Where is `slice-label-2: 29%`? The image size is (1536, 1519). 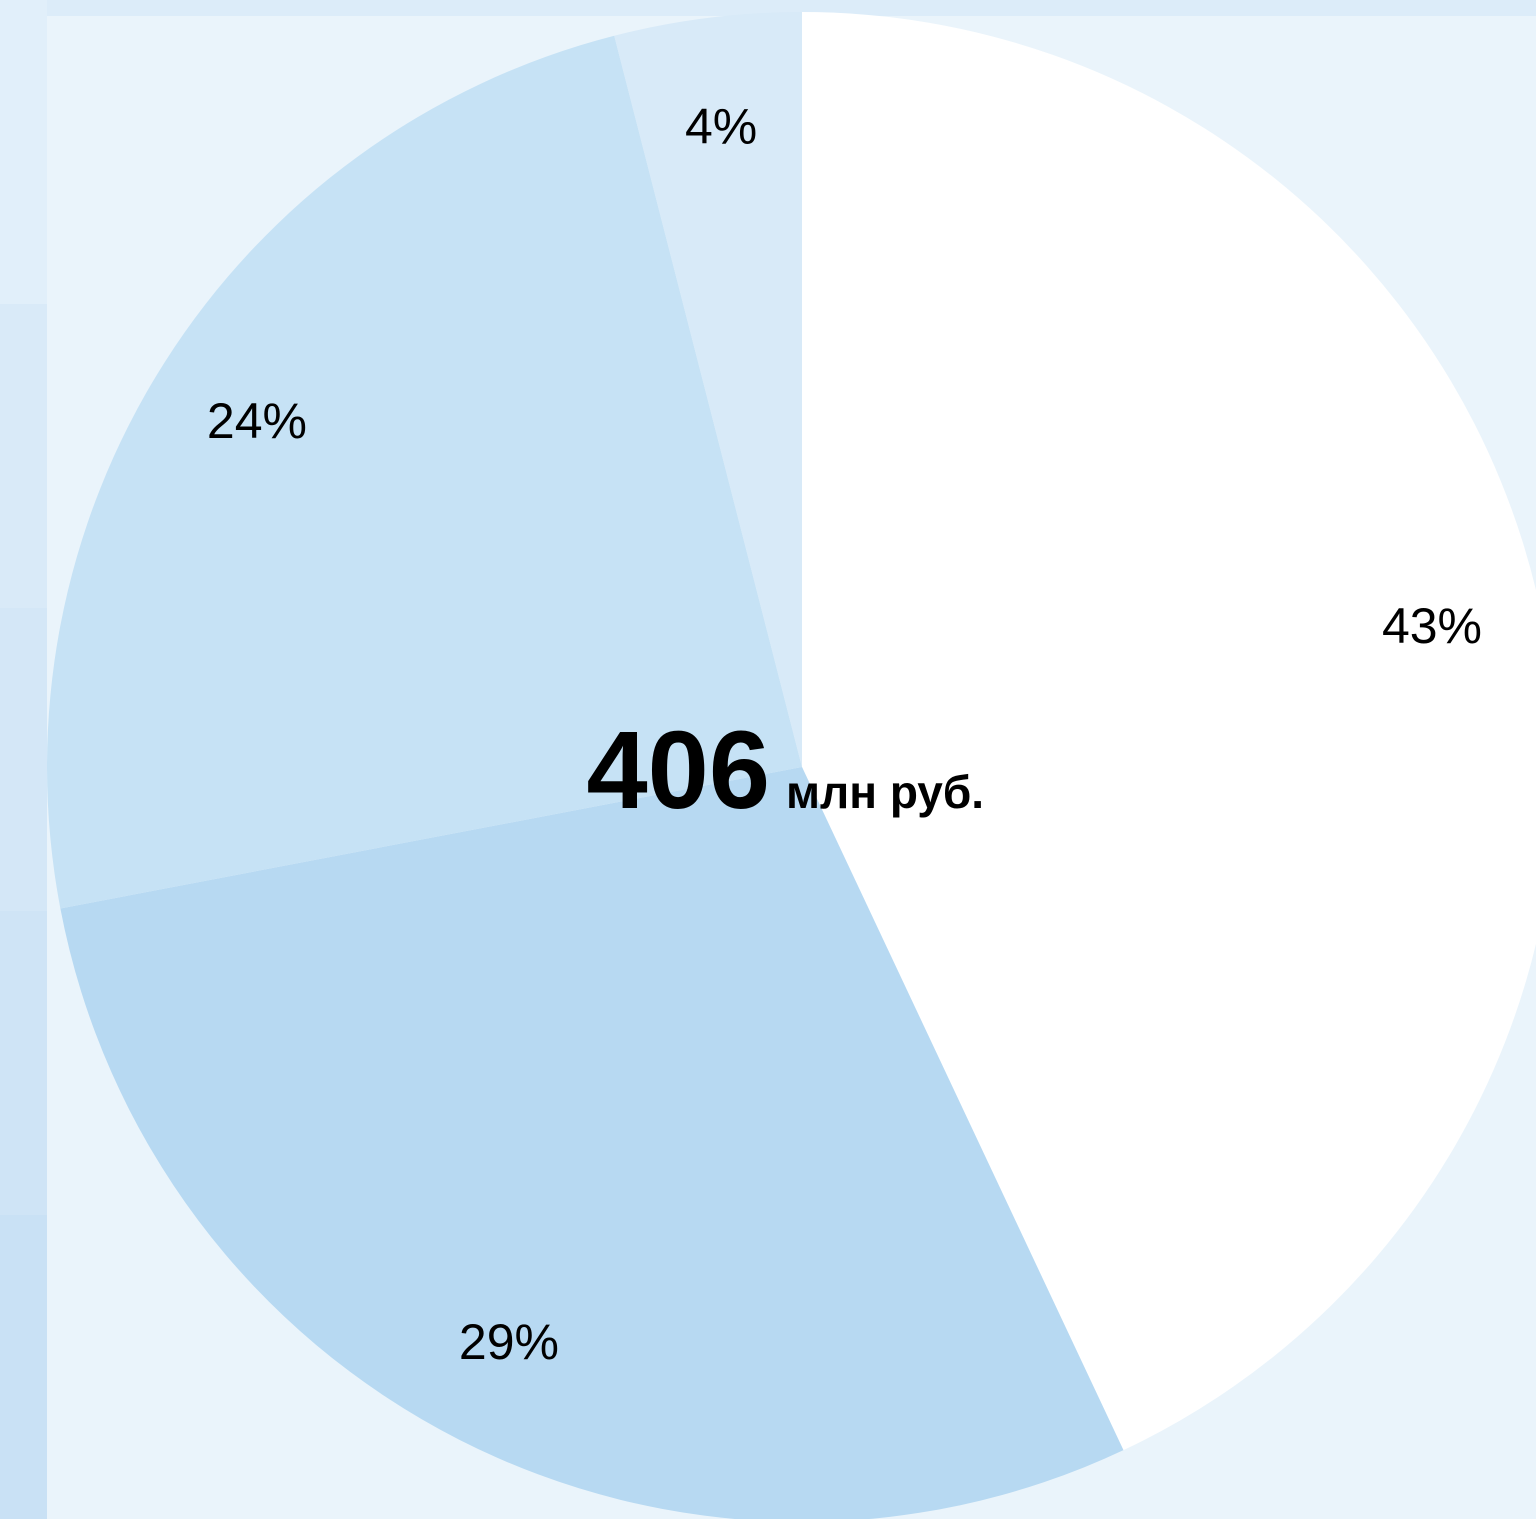 slice-label-2: 29% is located at coordinates (509, 1342).